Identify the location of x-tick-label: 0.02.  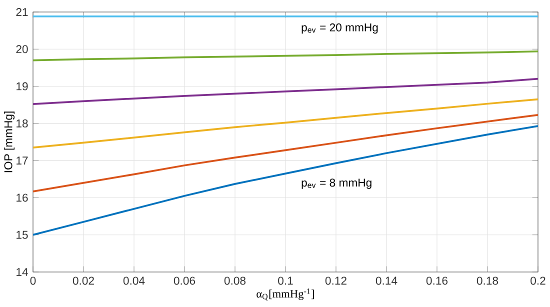
(83, 280).